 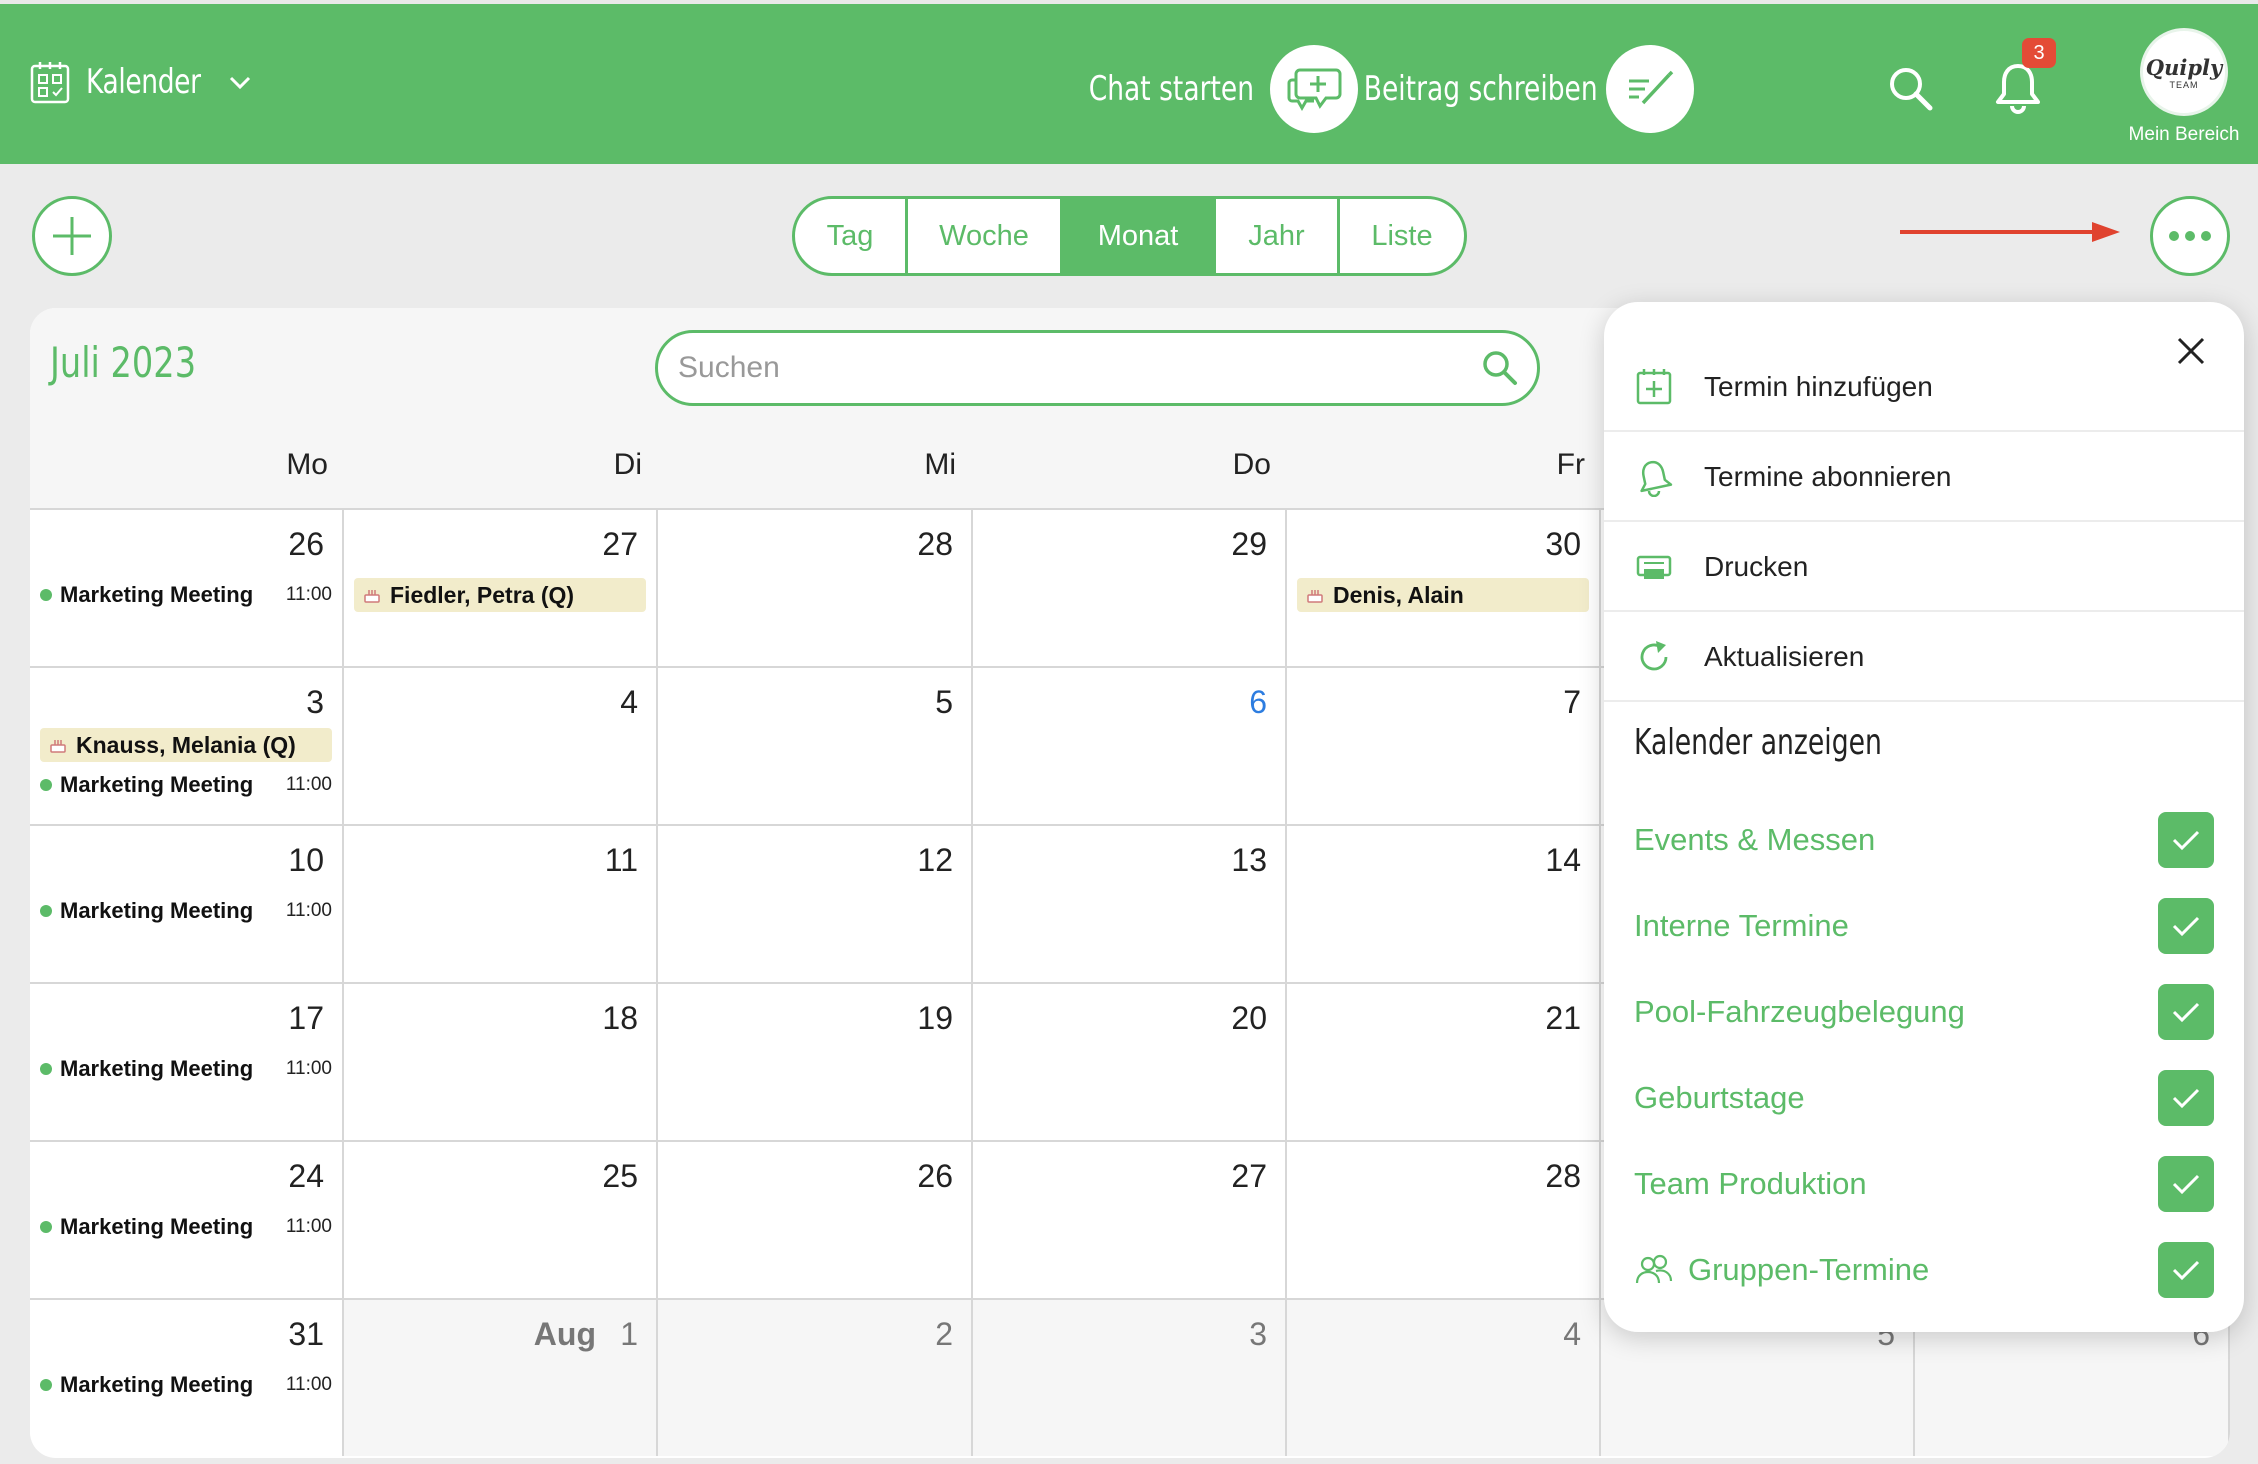 I want to click on day-cell: 20, so click(x=1130, y=1061).